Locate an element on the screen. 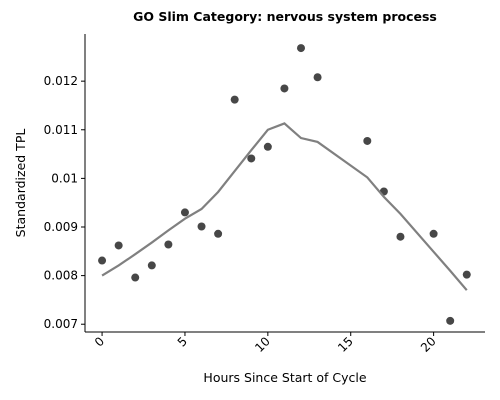 The height and width of the screenshot is (400, 500). y-tick-label: 0.01 is located at coordinates (64, 178).